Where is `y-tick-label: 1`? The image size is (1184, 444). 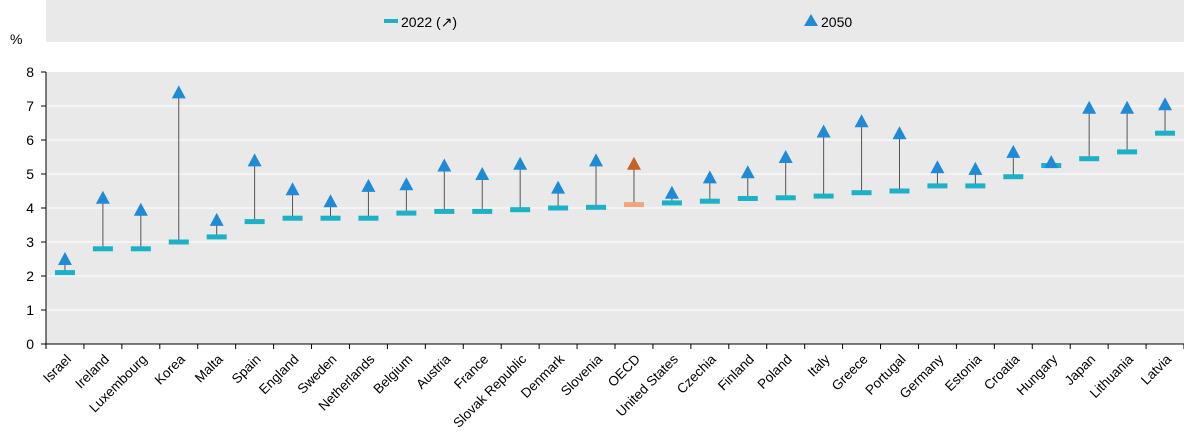 y-tick-label: 1 is located at coordinates (30, 310).